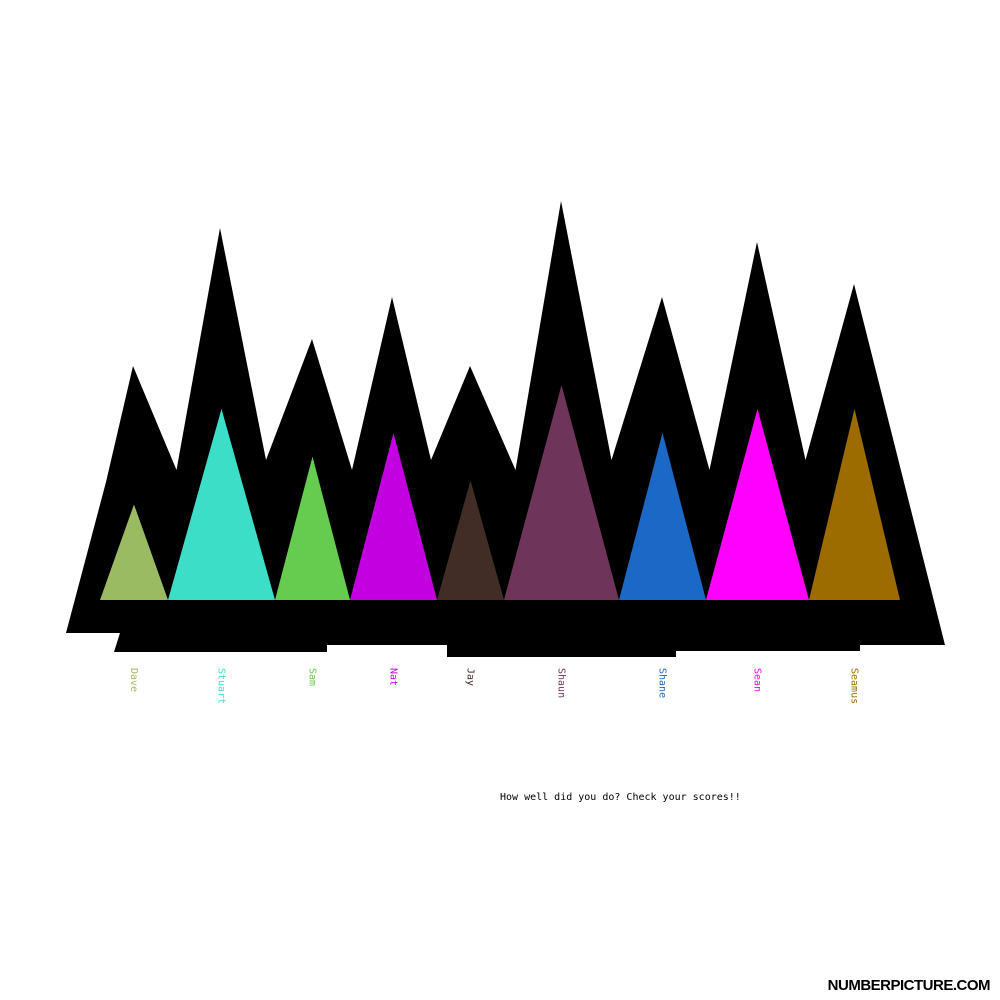 Image resolution: width=1000 pixels, height=1000 pixels. What do you see at coordinates (909, 985) in the screenshot?
I see `brand-watermark: NUMBERPICTURE.COM` at bounding box center [909, 985].